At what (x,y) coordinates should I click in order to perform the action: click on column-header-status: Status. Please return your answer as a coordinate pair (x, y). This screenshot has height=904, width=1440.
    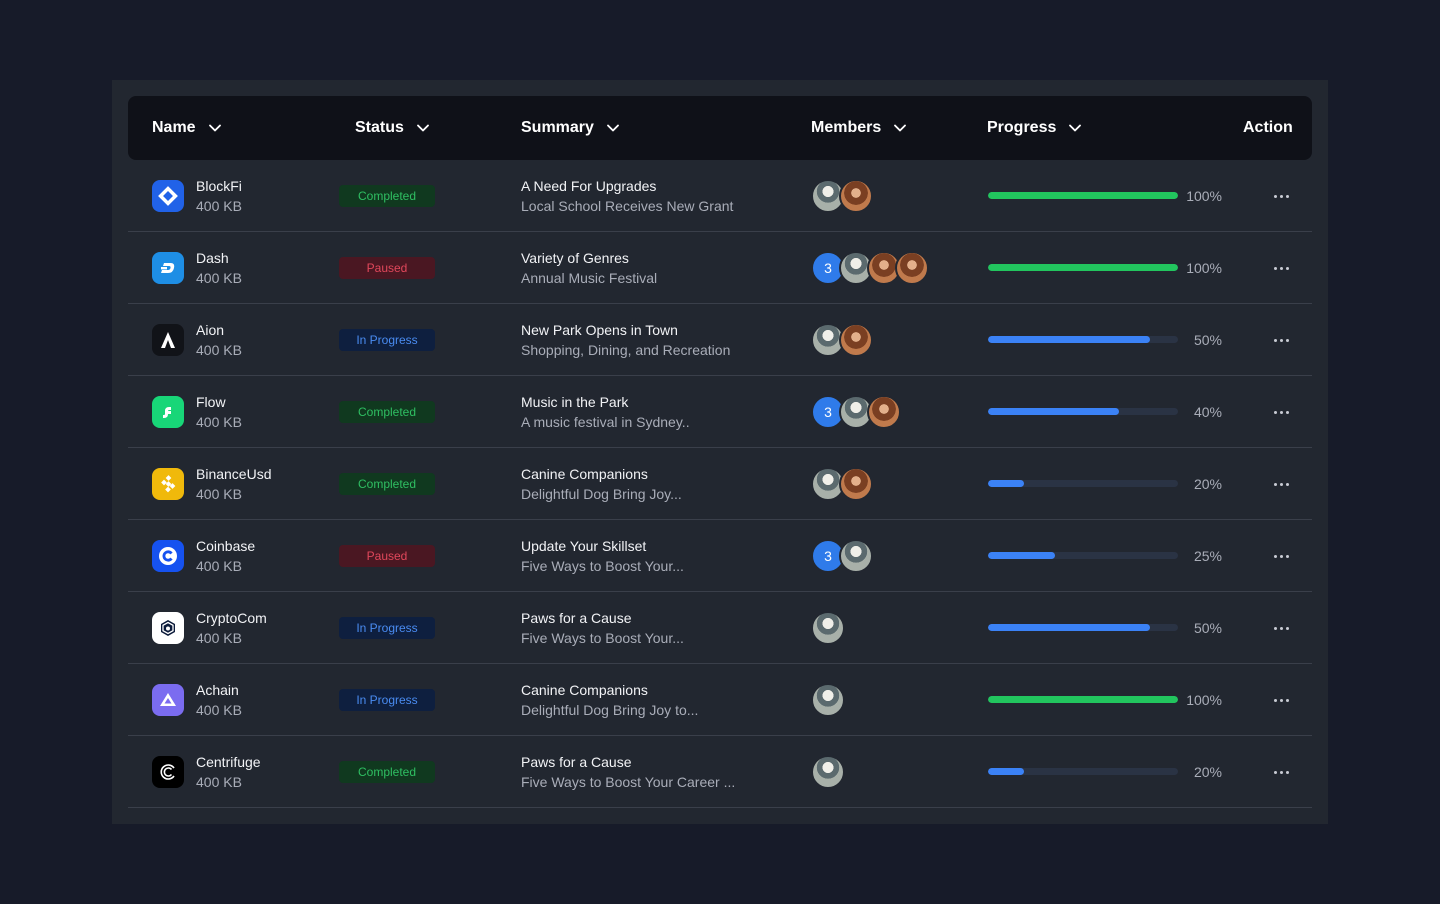
    Looking at the image, I should click on (392, 128).